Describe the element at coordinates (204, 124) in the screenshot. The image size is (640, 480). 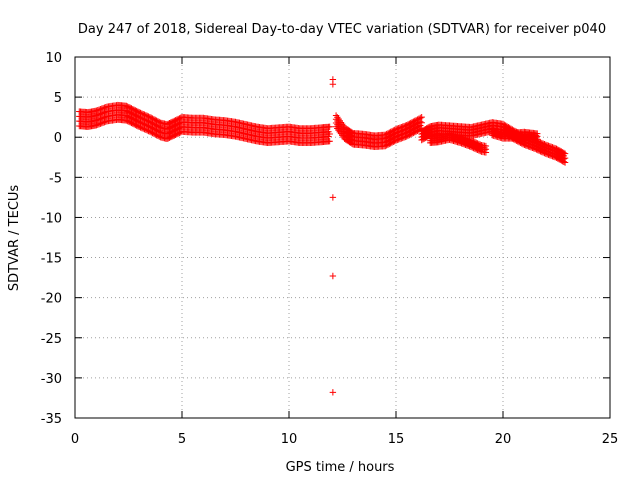
I see `series-main-band` at that location.